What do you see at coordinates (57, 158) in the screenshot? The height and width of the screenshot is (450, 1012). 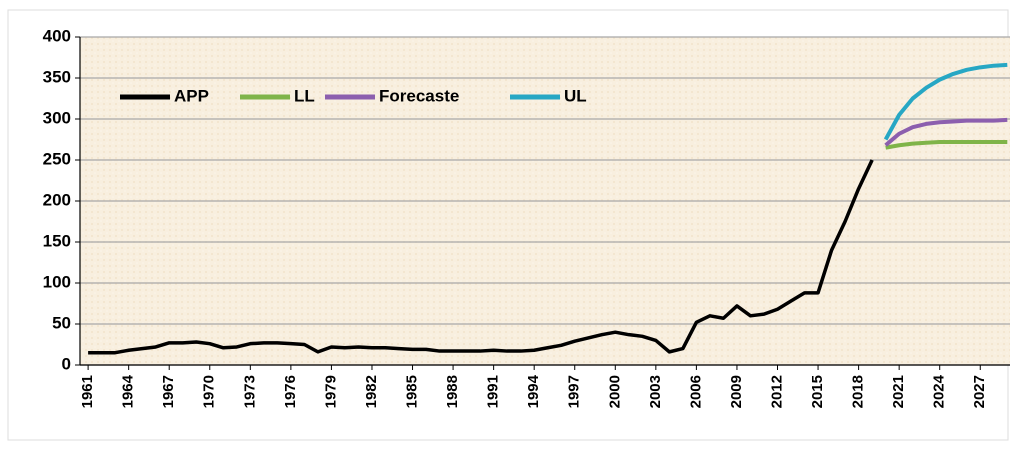 I see `y-tick-label: 250` at bounding box center [57, 158].